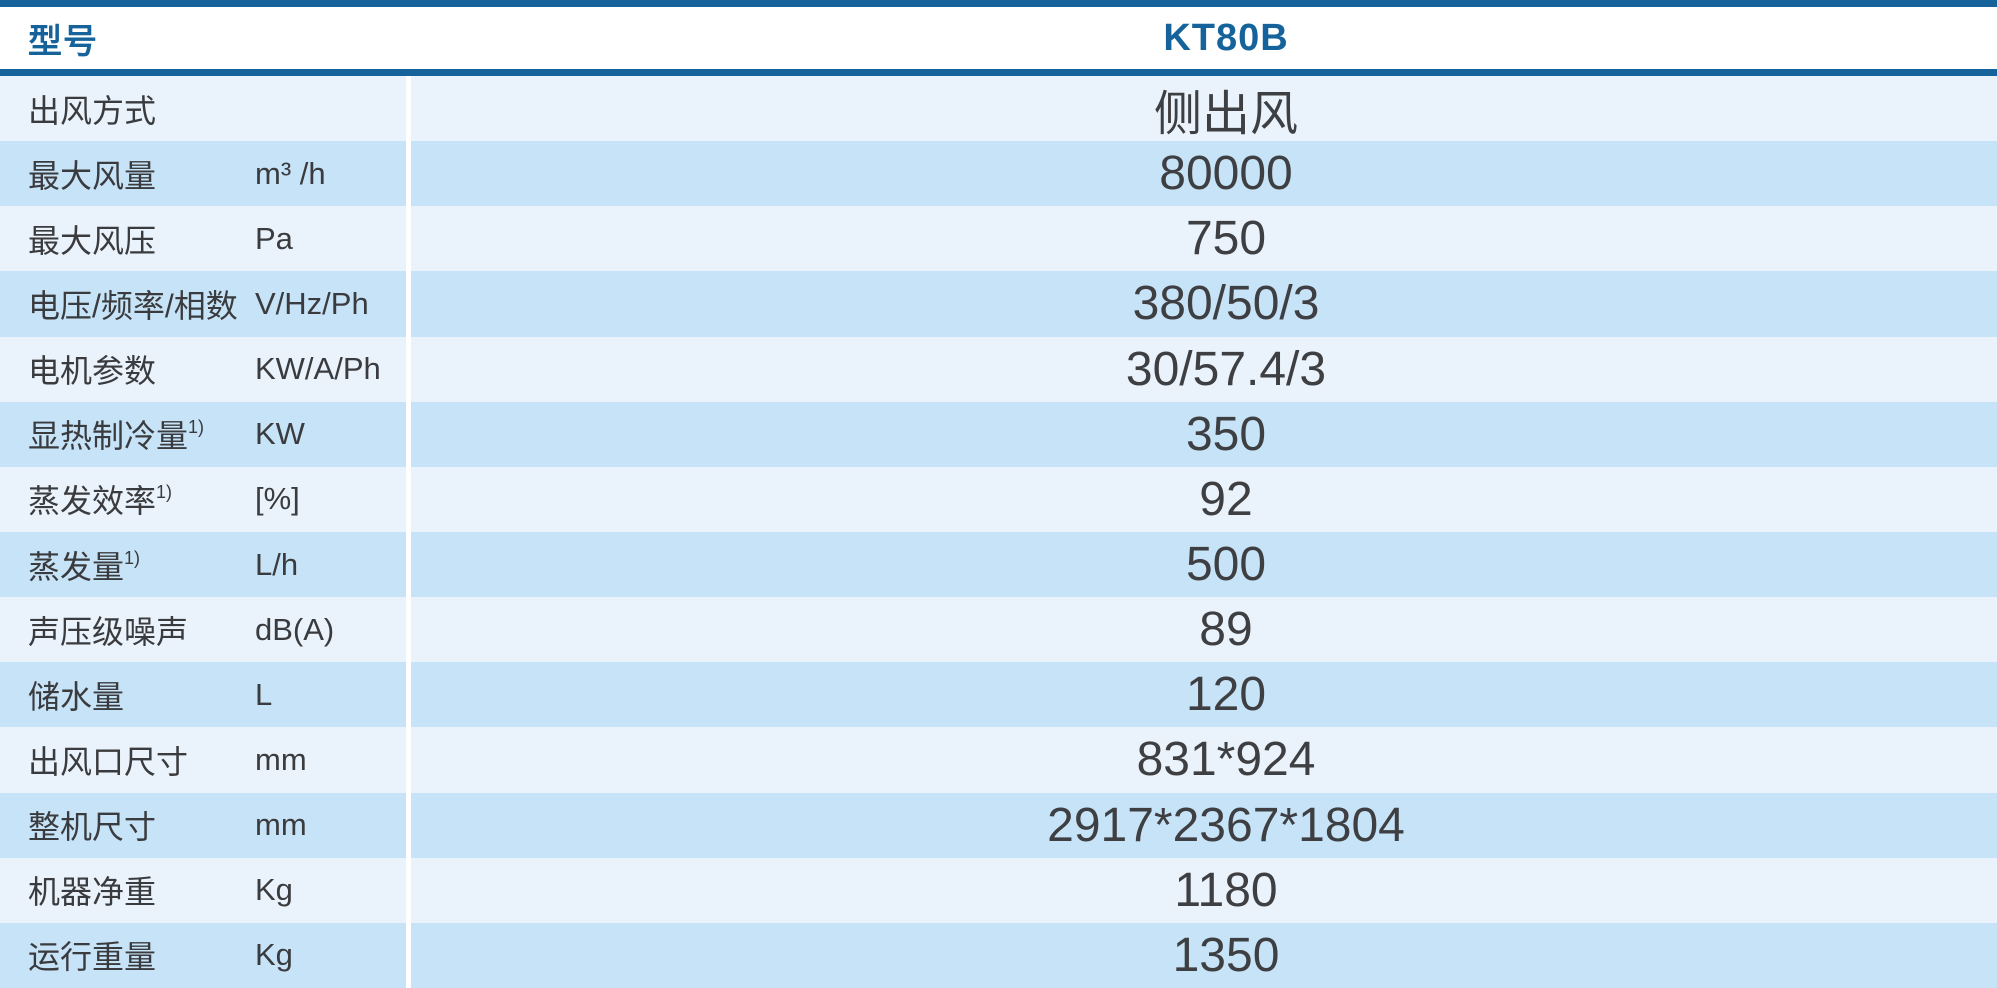 The image size is (1997, 988). Describe the element at coordinates (203, 109) in the screenshot. I see `label-cell: 出风方式` at that location.